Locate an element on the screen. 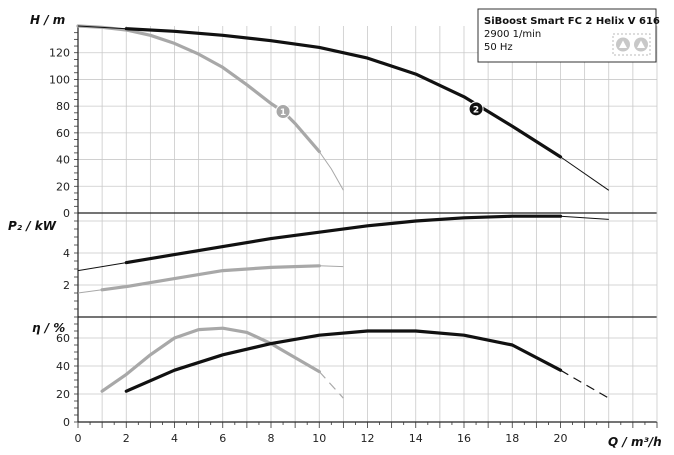 The width and height of the screenshot is (674, 455). legend-title: SiBoost Smart FC 2 Helix V 616 is located at coordinates (572, 21).